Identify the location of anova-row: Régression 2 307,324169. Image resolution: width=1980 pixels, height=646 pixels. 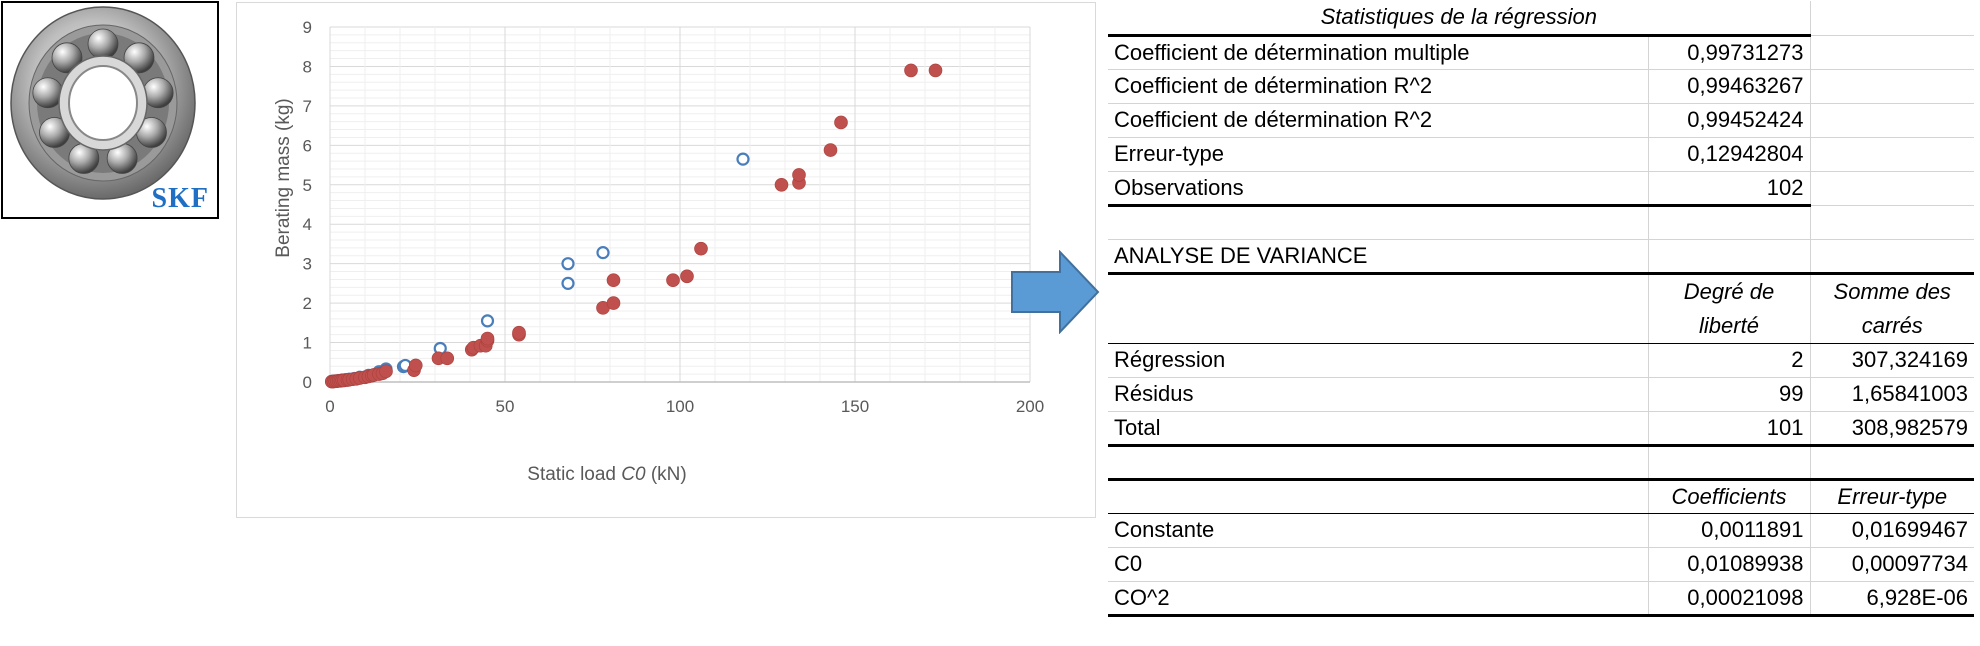
(1541, 360).